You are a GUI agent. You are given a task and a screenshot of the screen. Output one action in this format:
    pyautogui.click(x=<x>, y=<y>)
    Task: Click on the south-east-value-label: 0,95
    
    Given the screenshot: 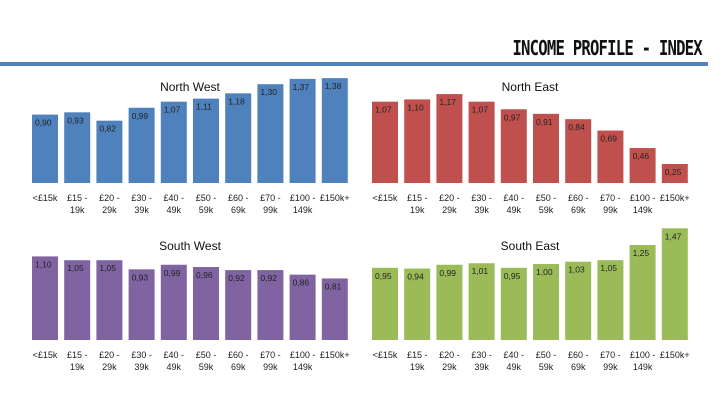 What is the action you would take?
    pyautogui.click(x=512, y=276)
    